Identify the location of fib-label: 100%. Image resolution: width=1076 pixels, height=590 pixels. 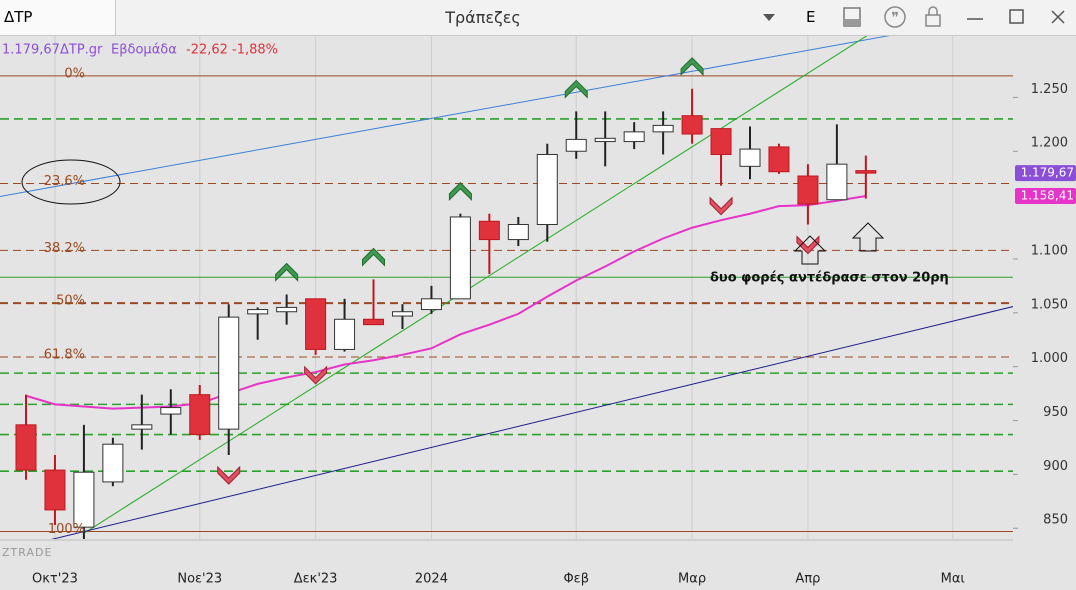
(66, 529).